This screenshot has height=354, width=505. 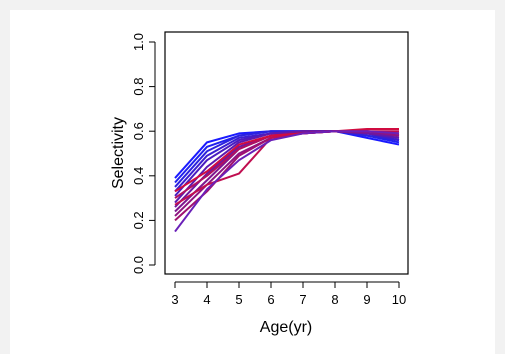 I want to click on x-tick-label-8: 8, so click(x=334, y=299).